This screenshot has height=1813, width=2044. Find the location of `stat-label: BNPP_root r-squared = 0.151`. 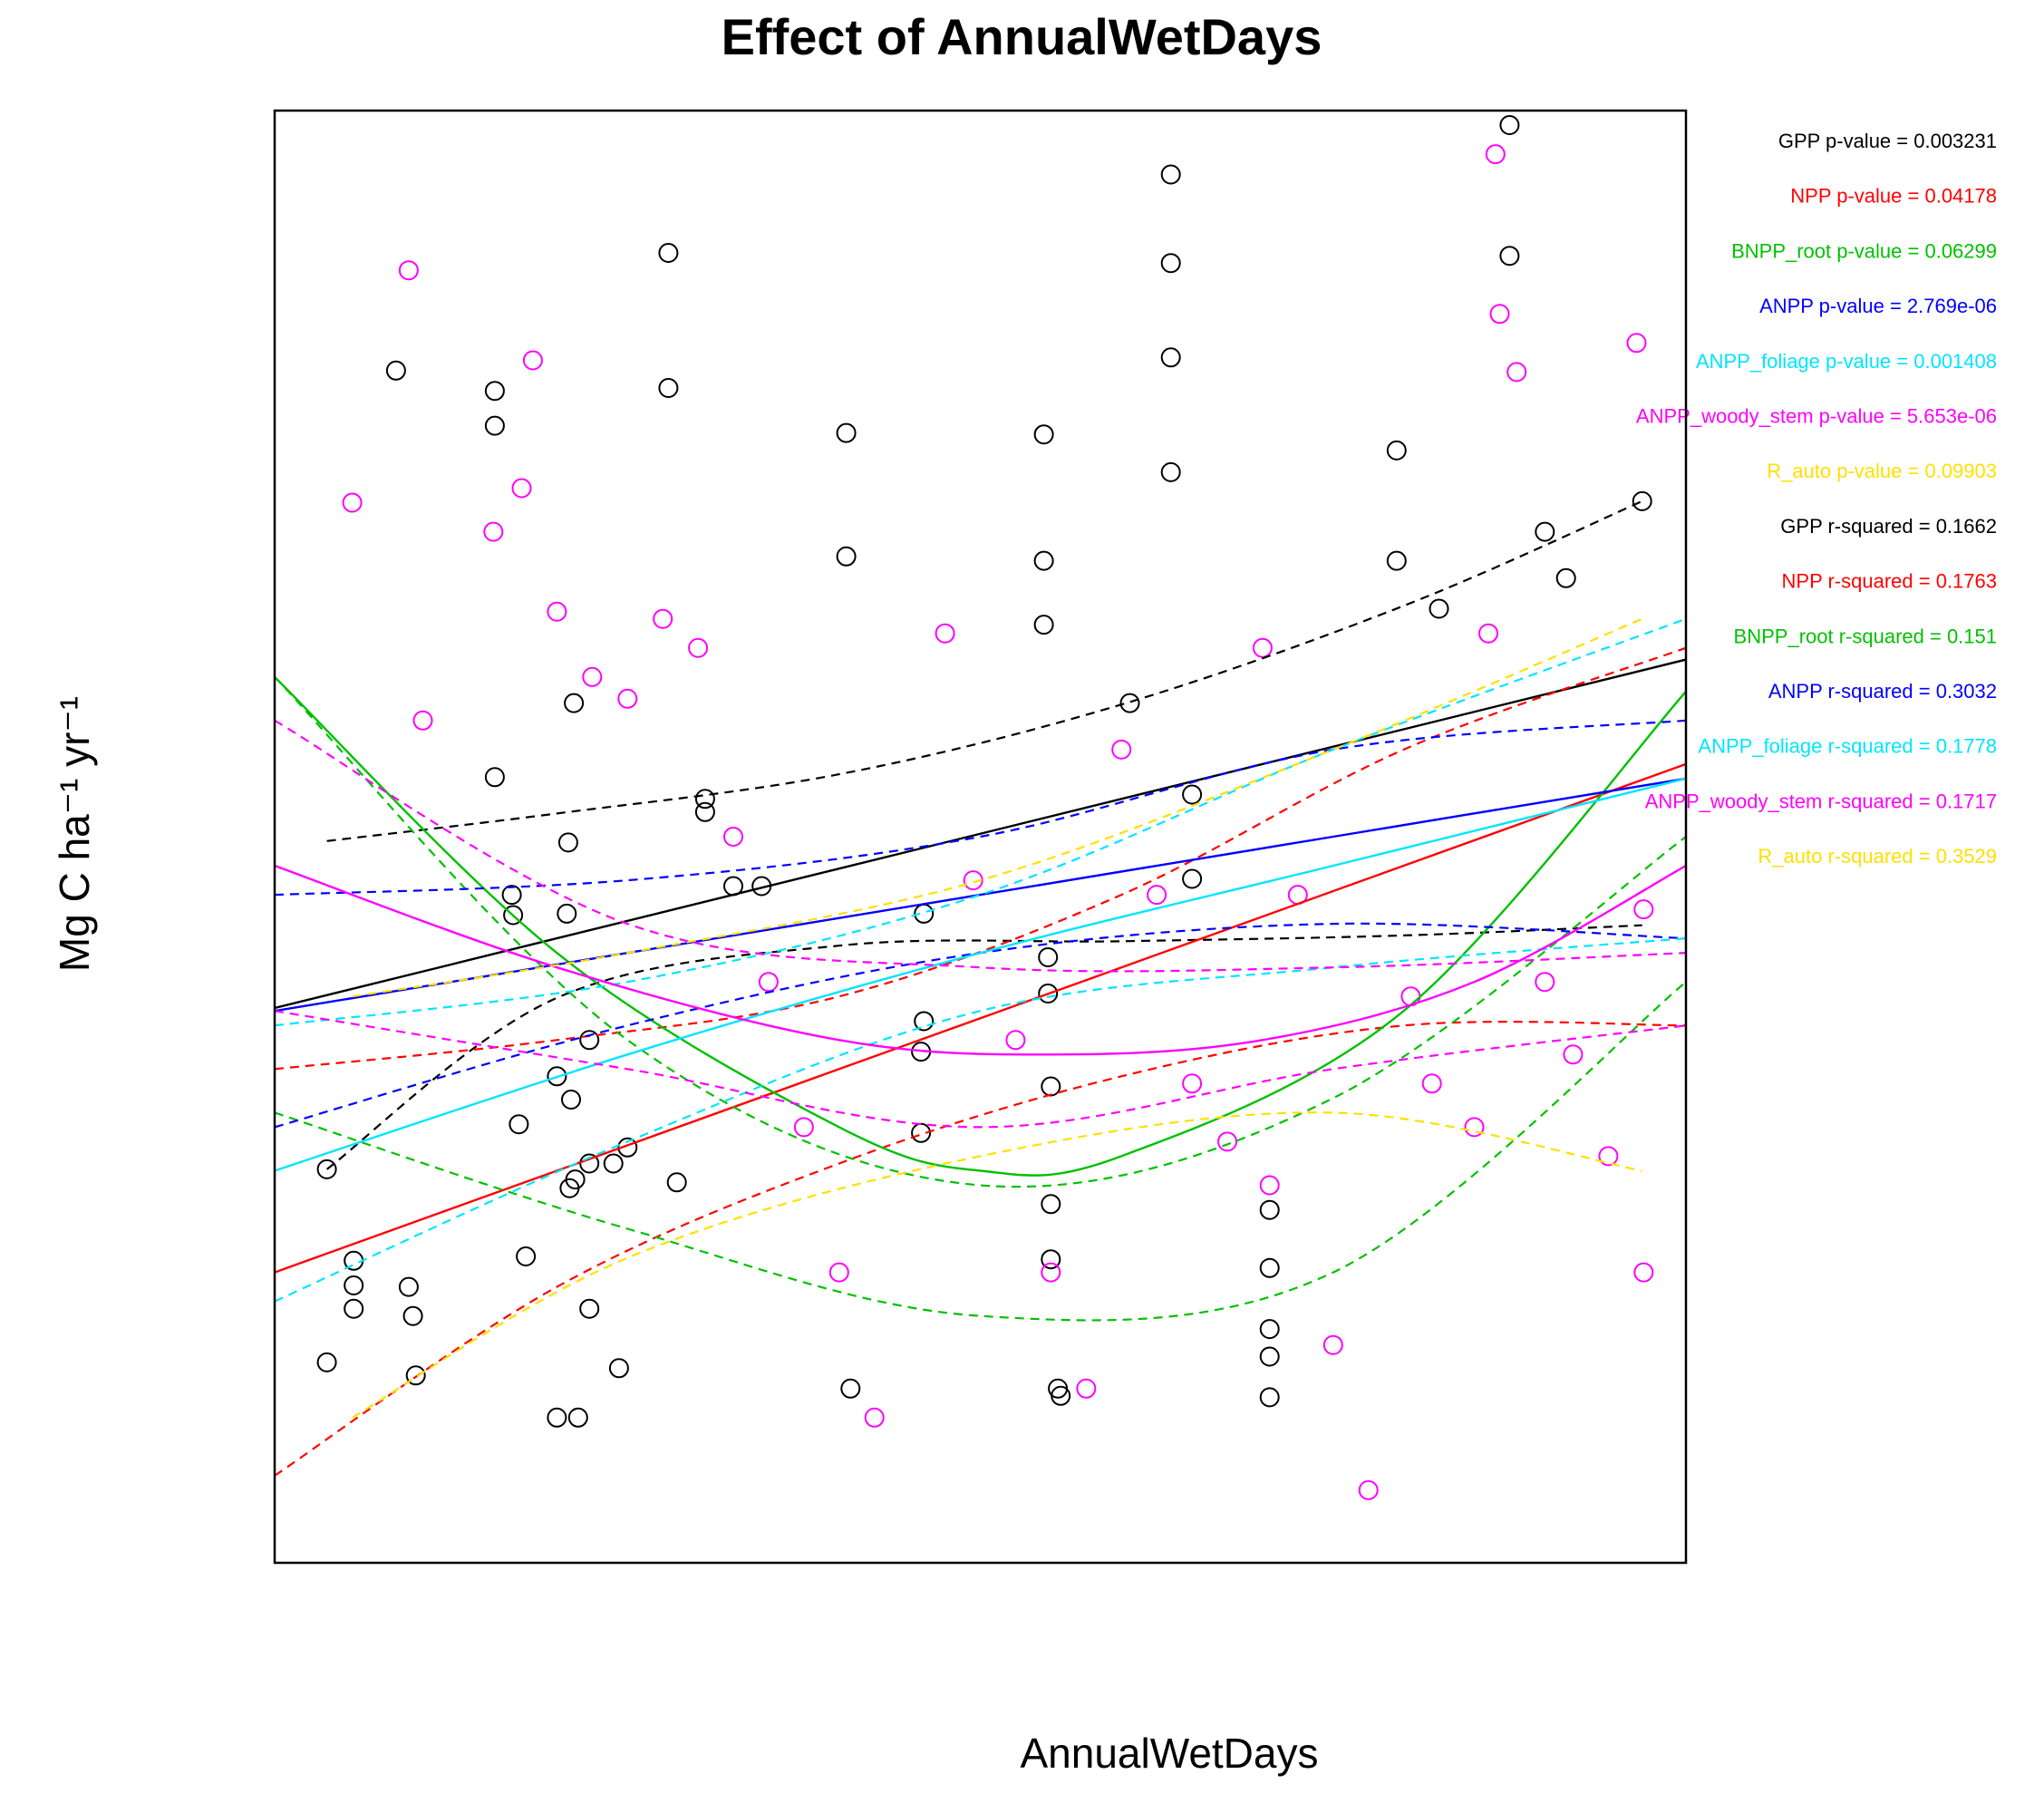

stat-label: BNPP_root r-squared = 0.151 is located at coordinates (1865, 636).